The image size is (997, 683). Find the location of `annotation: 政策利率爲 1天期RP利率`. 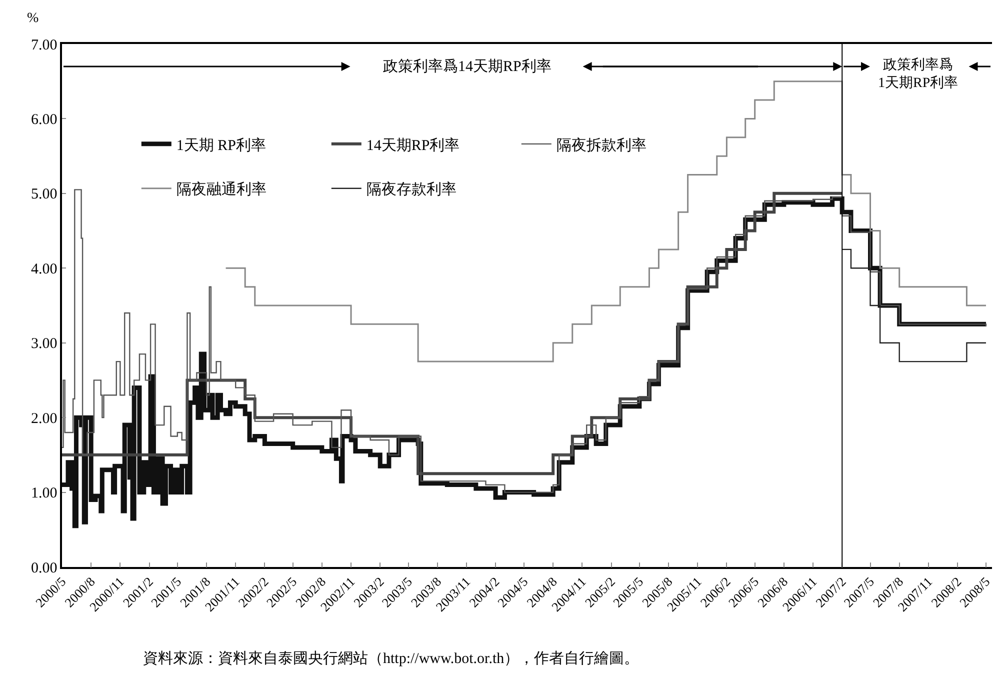

annotation: 政策利率爲 1天期RP利率 is located at coordinates (918, 74).